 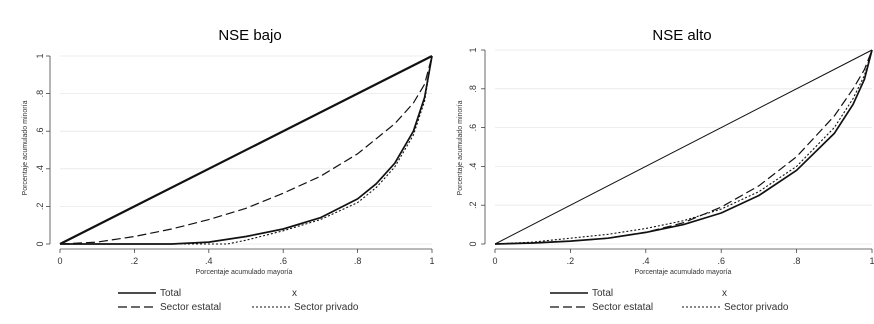 What do you see at coordinates (249, 35) in the screenshot?
I see `chart-title: NSE bajo` at bounding box center [249, 35].